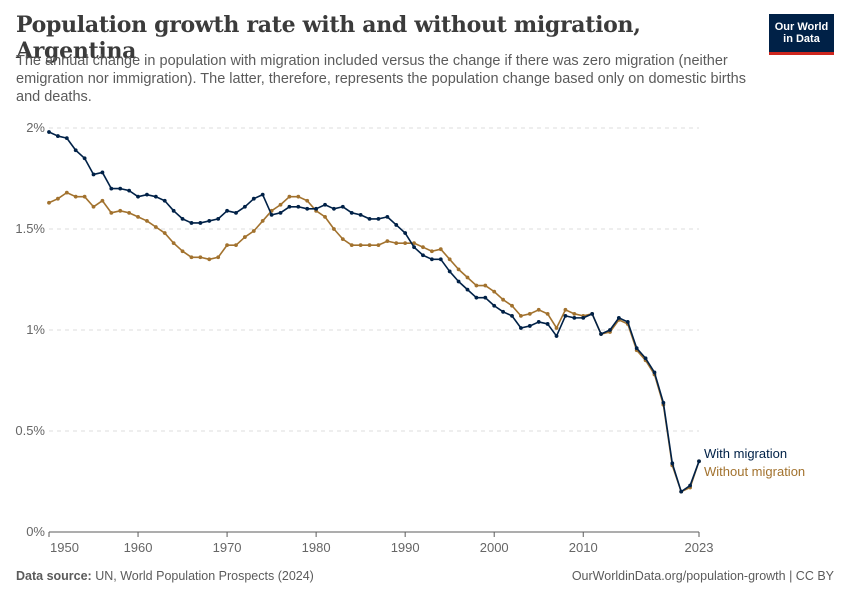  What do you see at coordinates (30, 329) in the screenshot?
I see `y-axis: 0% 0.5% 1% 1.5% 2%` at bounding box center [30, 329].